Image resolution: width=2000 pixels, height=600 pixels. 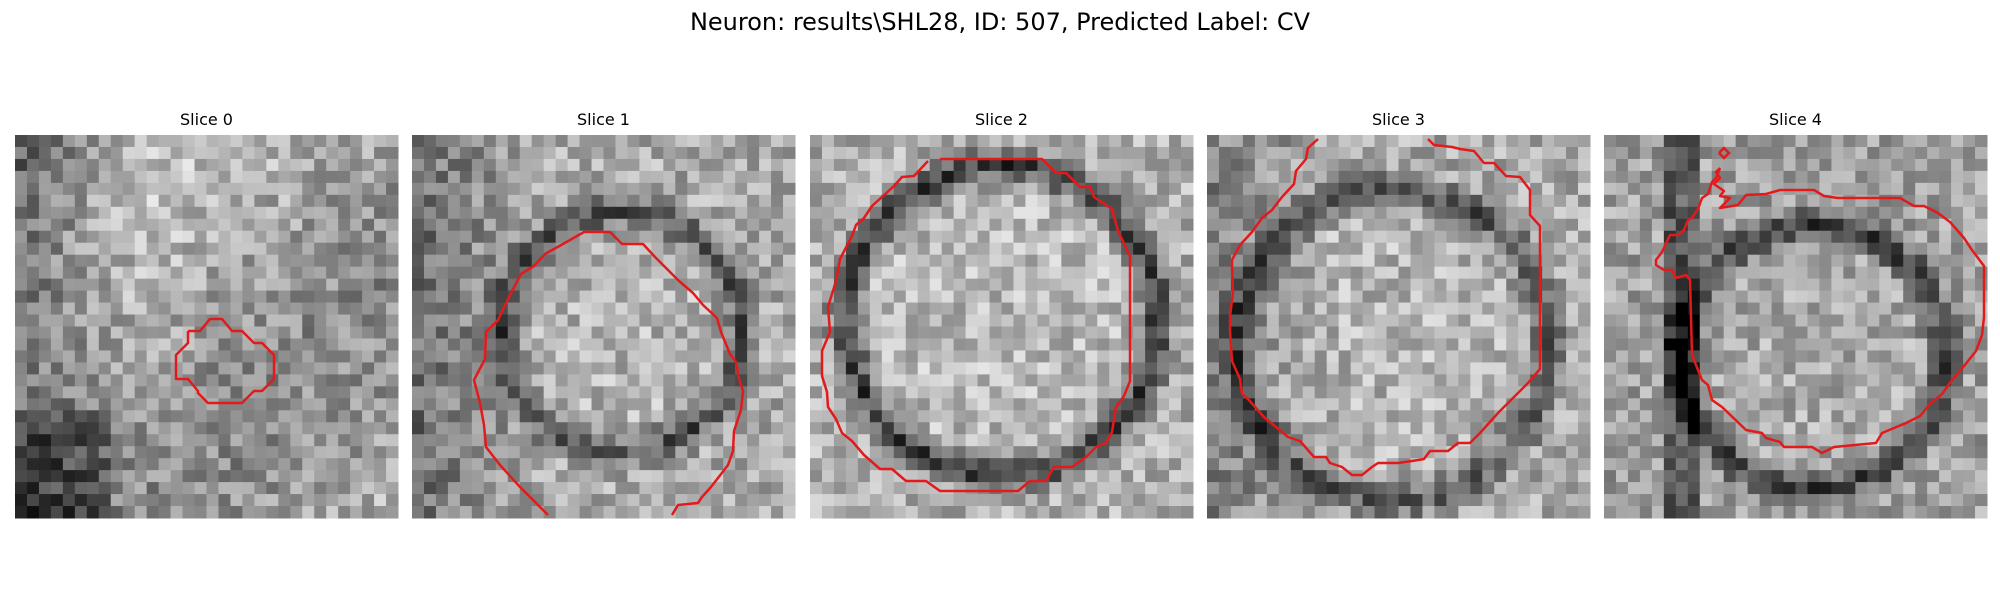 What do you see at coordinates (1001, 119) in the screenshot?
I see `panel-title-slice-2: Slice 2` at bounding box center [1001, 119].